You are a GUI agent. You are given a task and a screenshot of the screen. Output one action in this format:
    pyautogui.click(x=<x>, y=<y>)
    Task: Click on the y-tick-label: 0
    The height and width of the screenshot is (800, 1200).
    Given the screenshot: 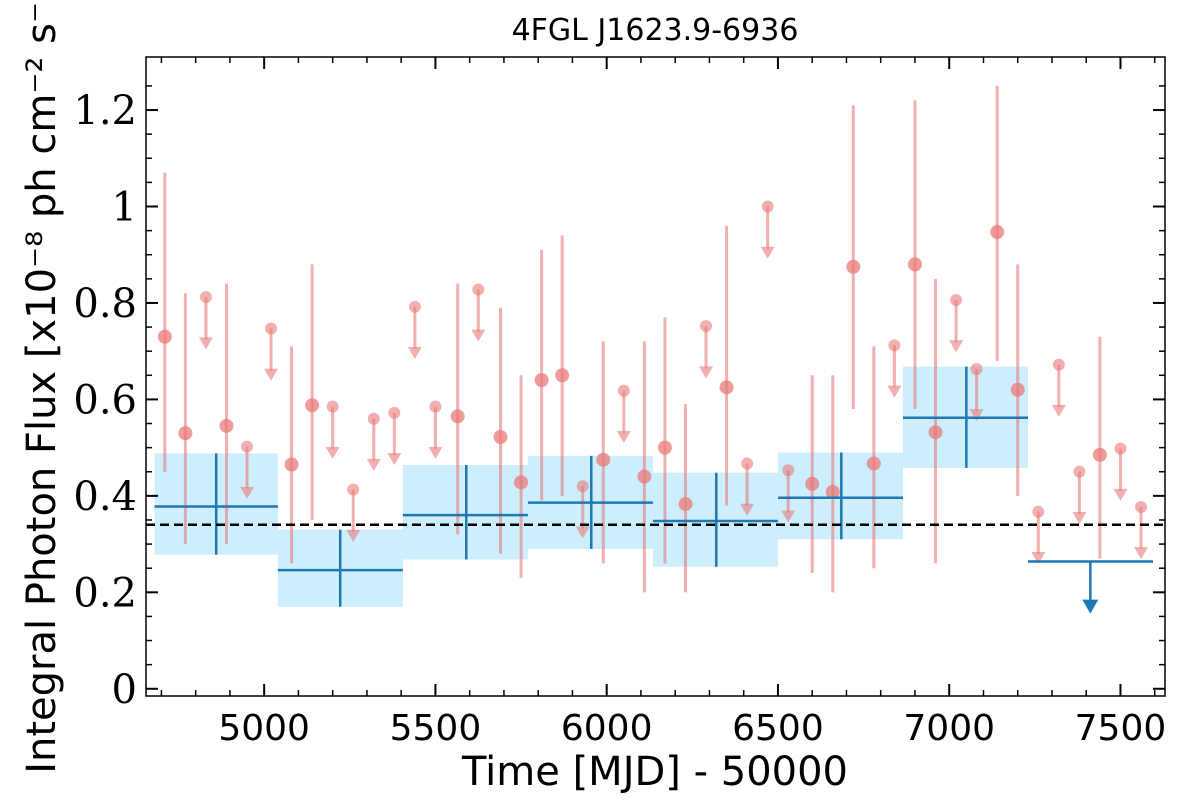 What is the action you would take?
    pyautogui.click(x=124, y=690)
    